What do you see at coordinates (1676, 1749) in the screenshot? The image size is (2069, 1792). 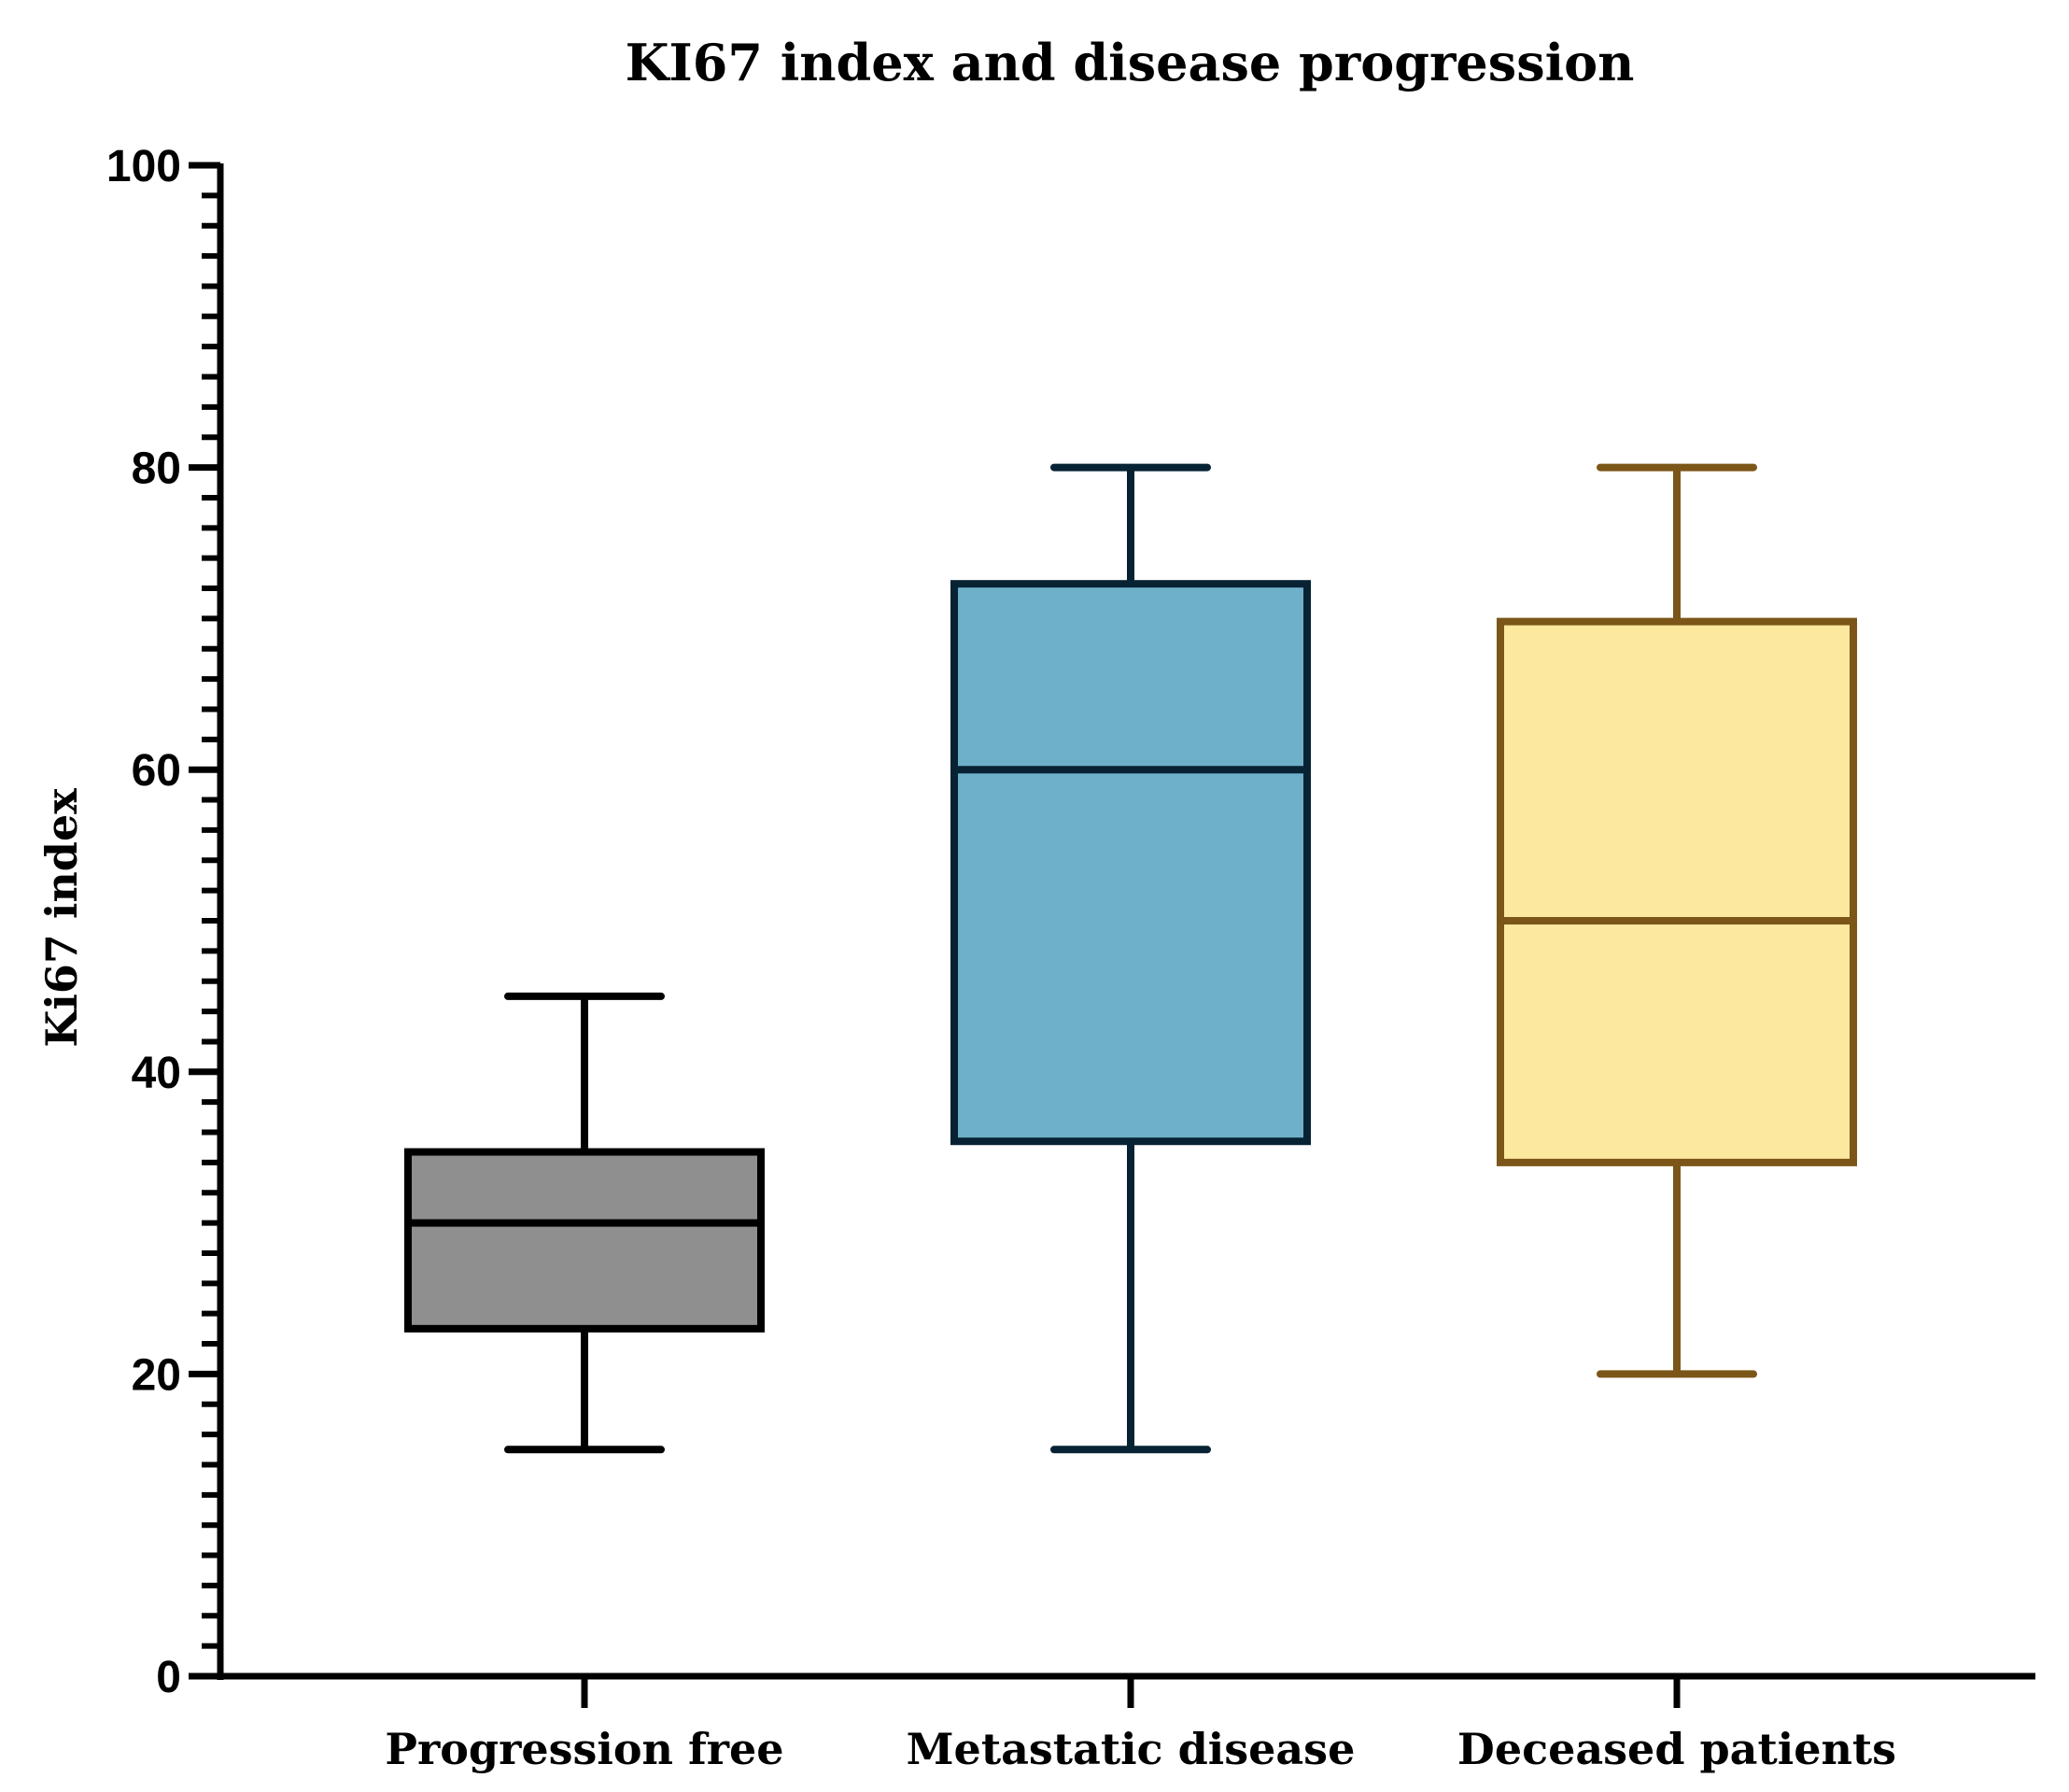 I see `x-tick-label: Deceased patients` at bounding box center [1676, 1749].